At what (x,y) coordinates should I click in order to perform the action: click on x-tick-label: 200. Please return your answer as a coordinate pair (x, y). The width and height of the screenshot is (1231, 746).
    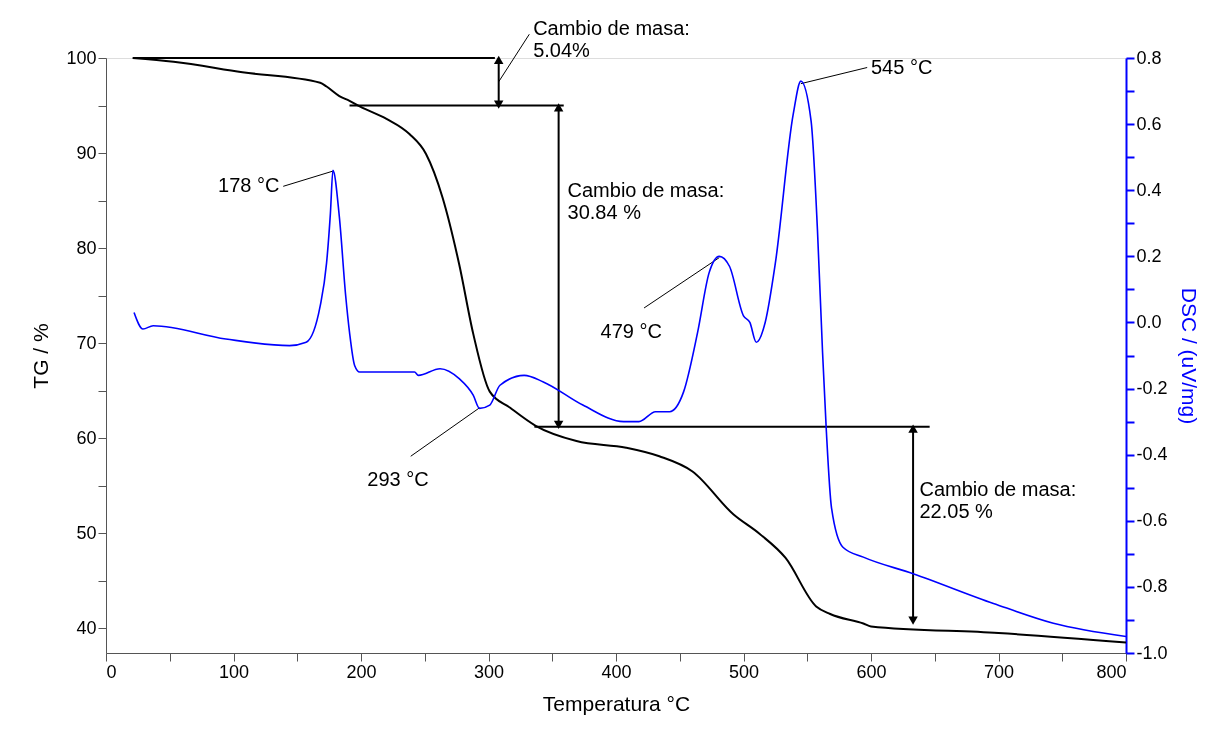
    Looking at the image, I should click on (361, 671).